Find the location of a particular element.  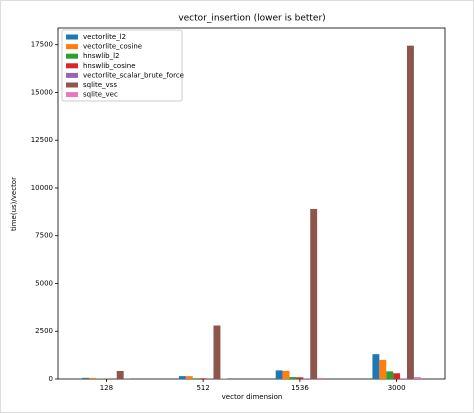

y-axis-label: time(us)/vector is located at coordinates (14, 204).